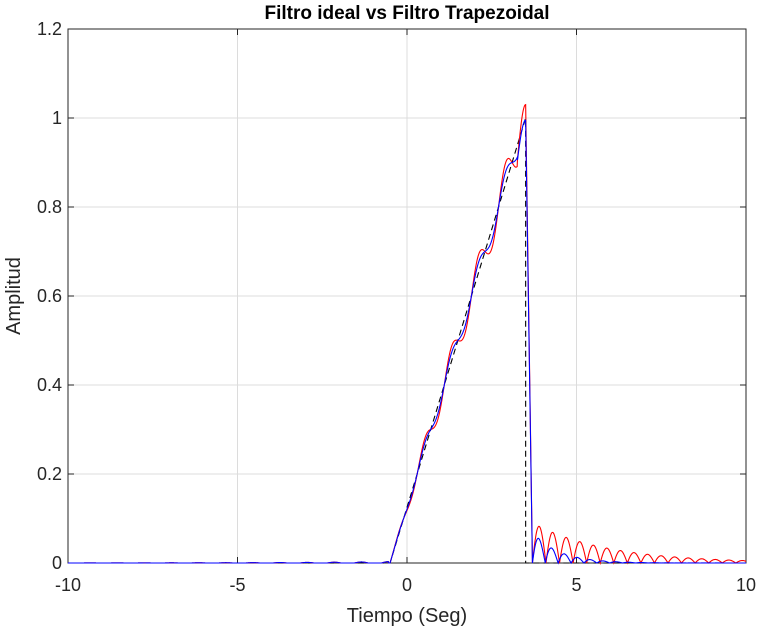 This screenshot has width=760, height=630. What do you see at coordinates (407, 585) in the screenshot?
I see `x-tick-label: 0` at bounding box center [407, 585].